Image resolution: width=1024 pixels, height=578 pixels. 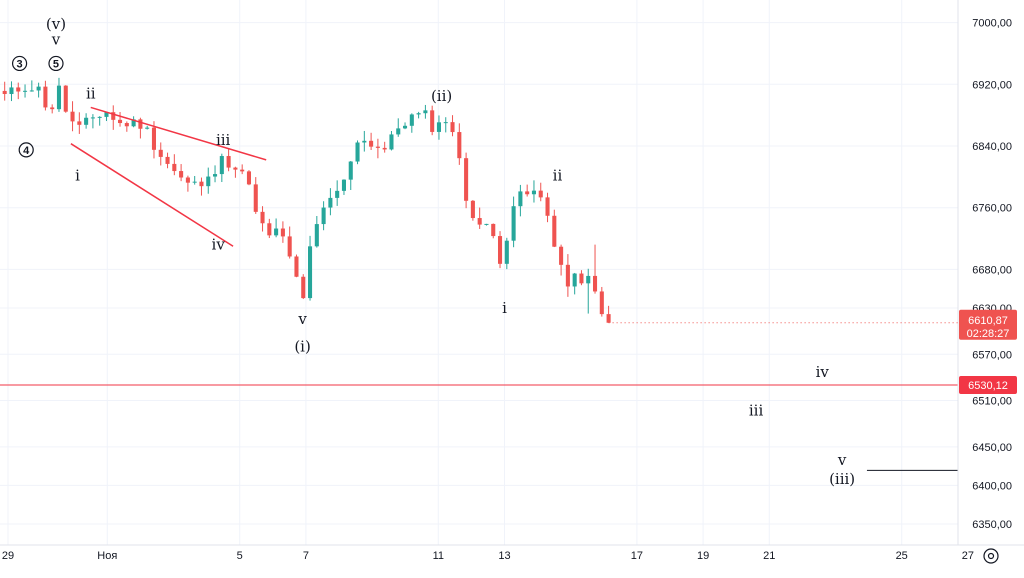 I want to click on level-price-badge: 6530,12, so click(x=988, y=385).